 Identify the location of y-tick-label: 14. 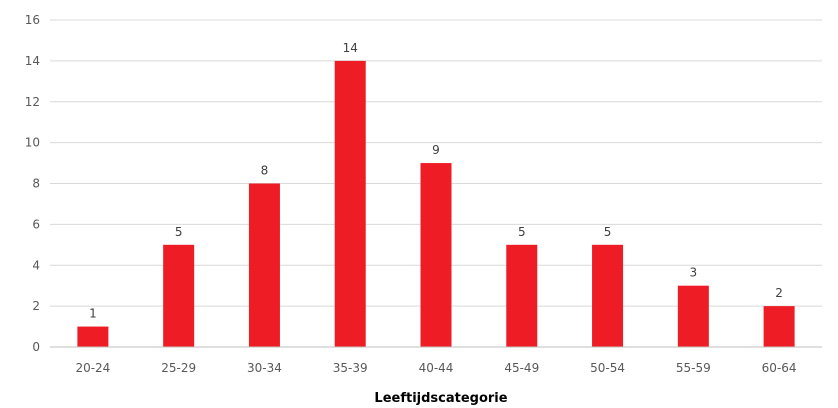
(32, 61).